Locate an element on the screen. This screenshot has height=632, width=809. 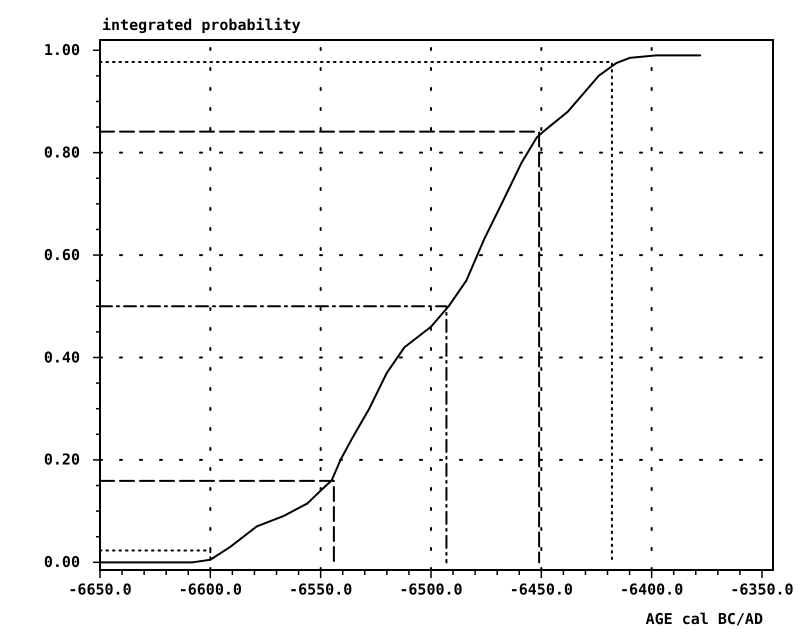
y-tick-label: 0.80 is located at coordinates (62, 152).